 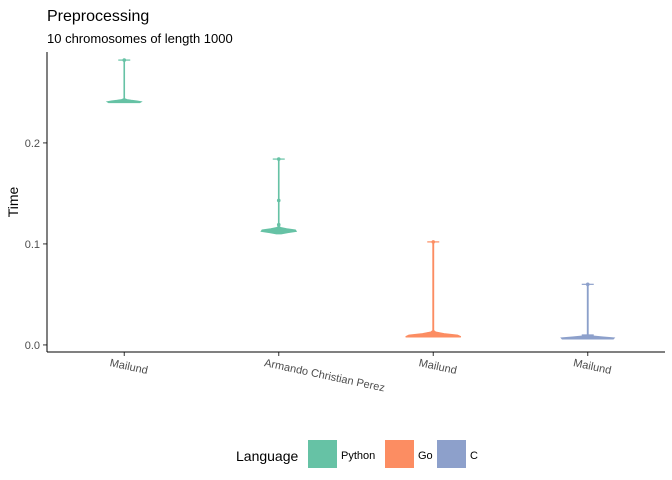 What do you see at coordinates (451, 454) in the screenshot?
I see `legend-swatch-c` at bounding box center [451, 454].